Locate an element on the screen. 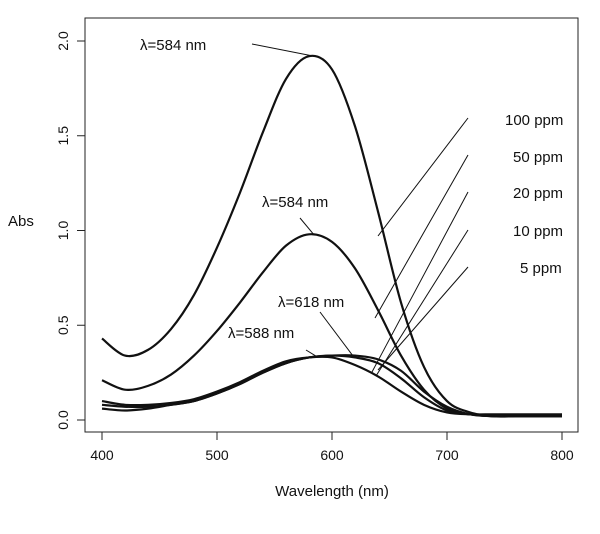 This screenshot has width=600, height=534. y-tick-label: 1.0 is located at coordinates (63, 231).